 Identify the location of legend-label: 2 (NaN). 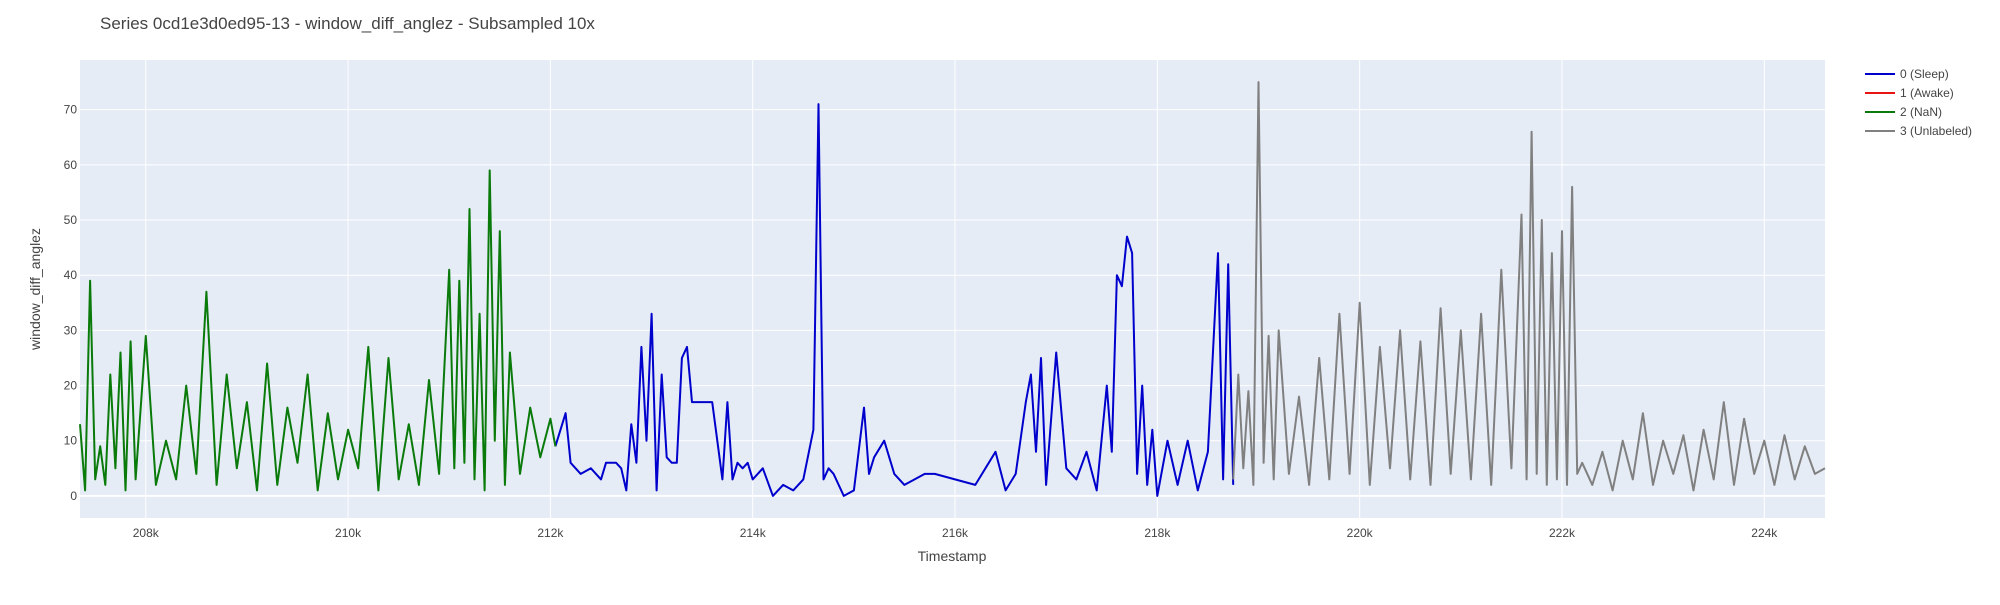
(1921, 112).